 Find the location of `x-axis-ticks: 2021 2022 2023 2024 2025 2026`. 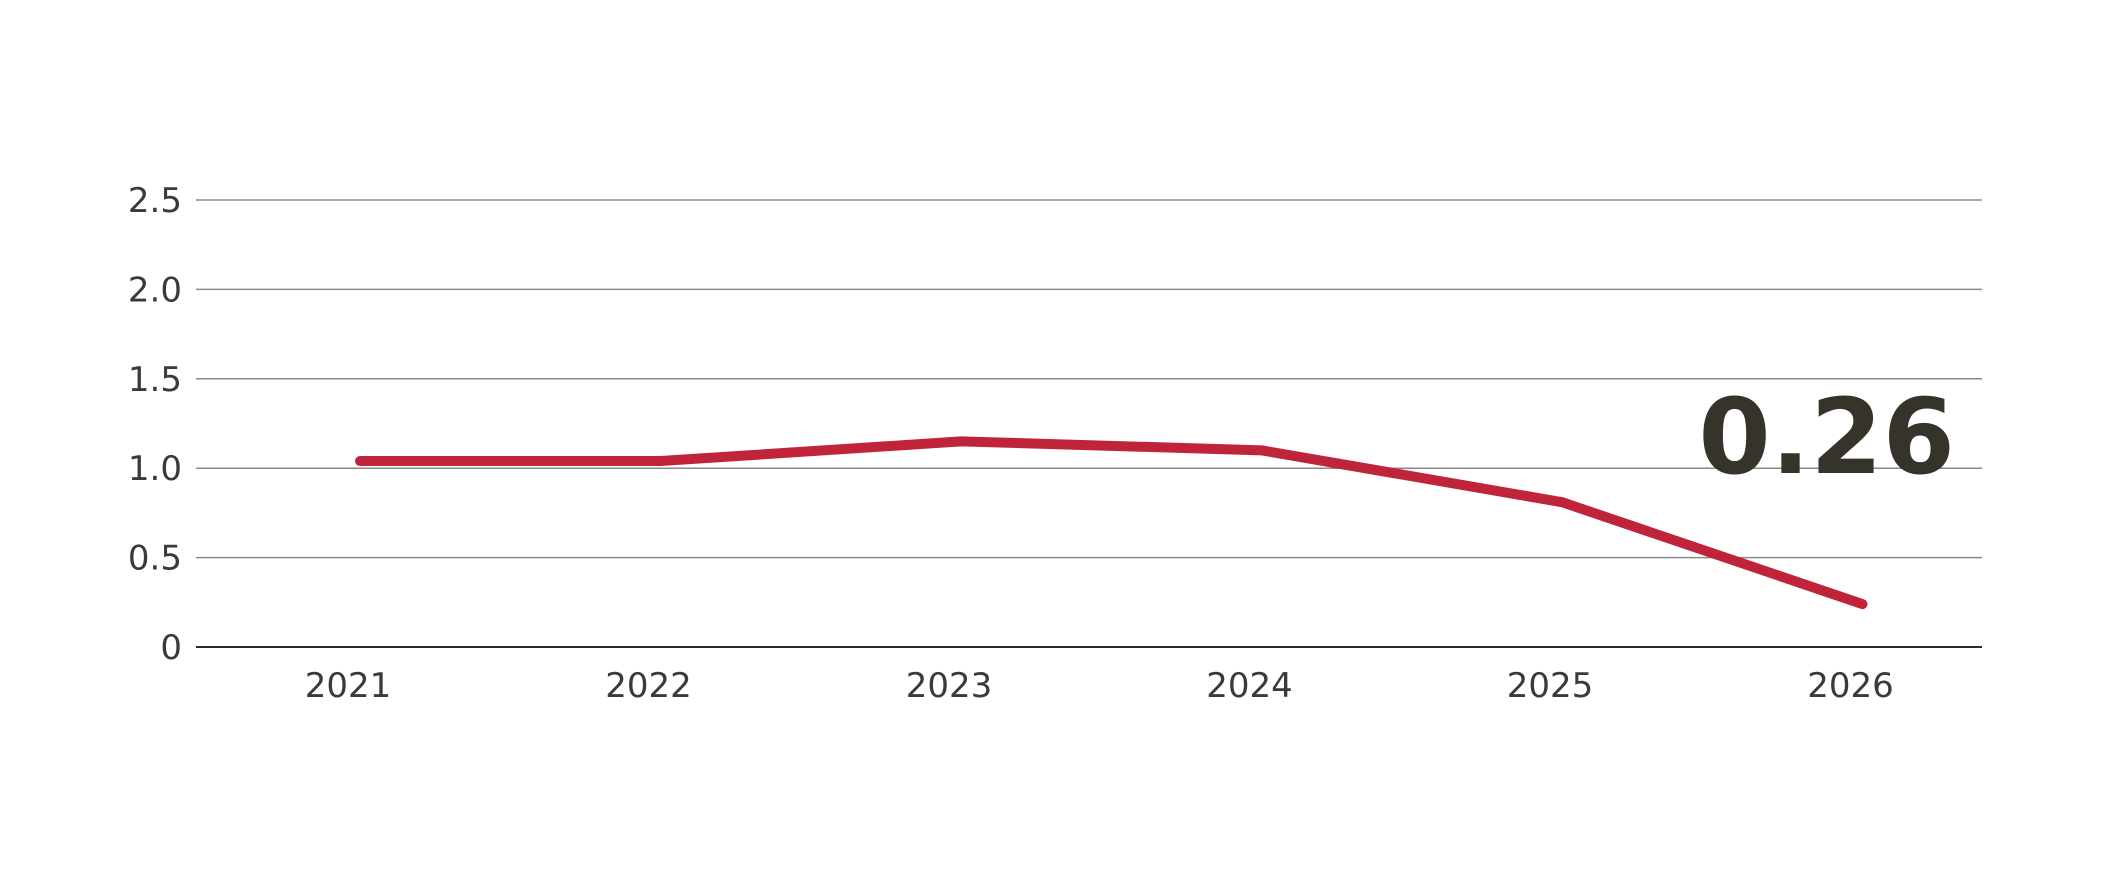

x-axis-ticks: 2021 2022 2023 2024 2025 2026 is located at coordinates (1099, 686).